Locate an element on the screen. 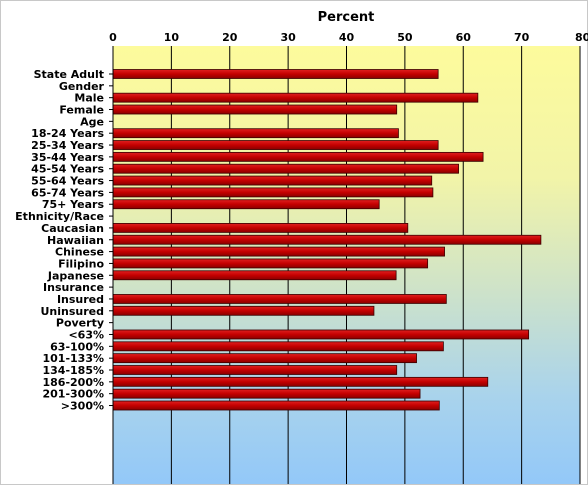 The image size is (588, 486). x-tick-label: 80 is located at coordinates (581, 37).